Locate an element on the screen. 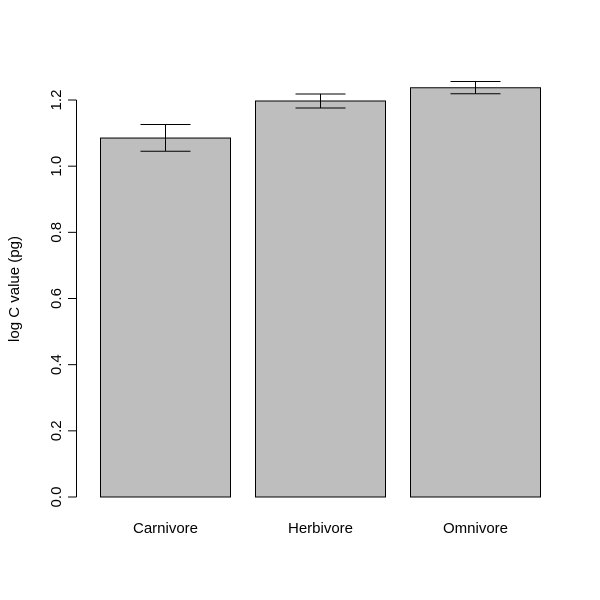  x-tick-label-herbivore: Herbivore is located at coordinates (320, 528).